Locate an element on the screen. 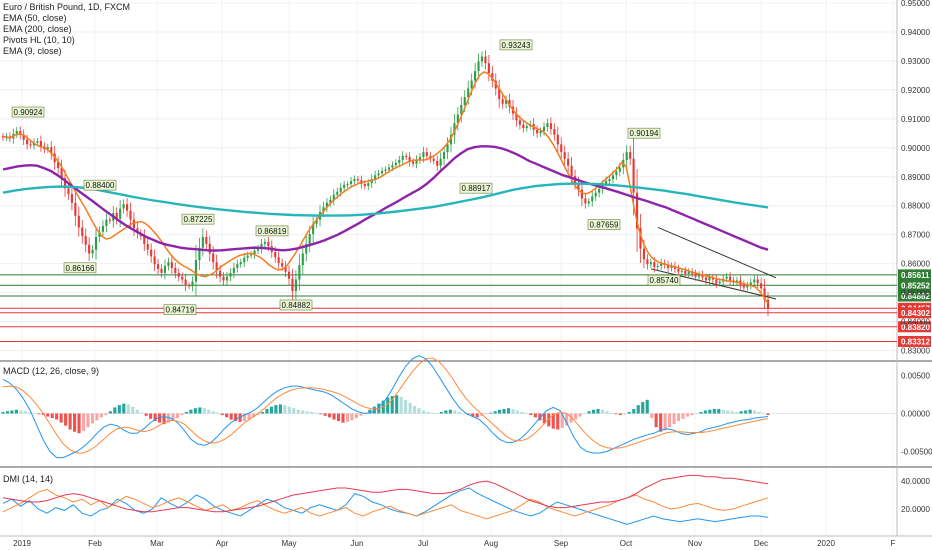 The height and width of the screenshot is (550, 932). price-tick-label: 0.93000 is located at coordinates (915, 61).